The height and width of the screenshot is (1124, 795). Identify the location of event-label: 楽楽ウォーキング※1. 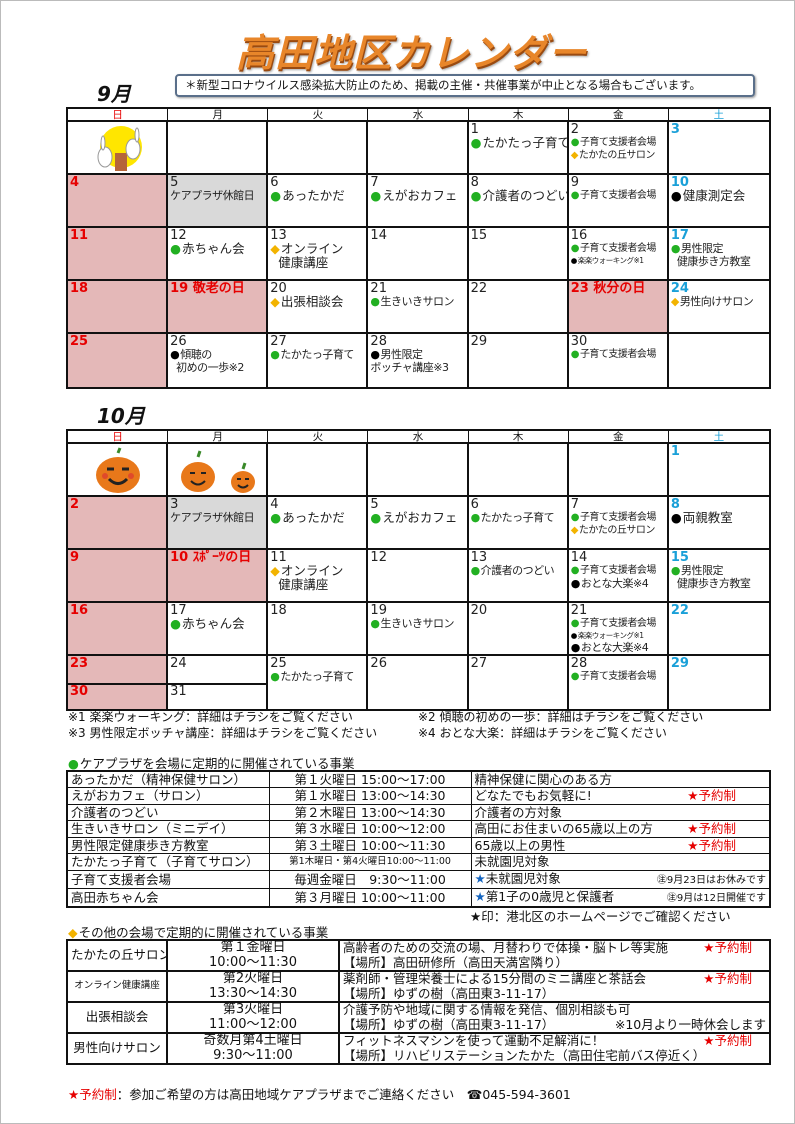
(610, 260).